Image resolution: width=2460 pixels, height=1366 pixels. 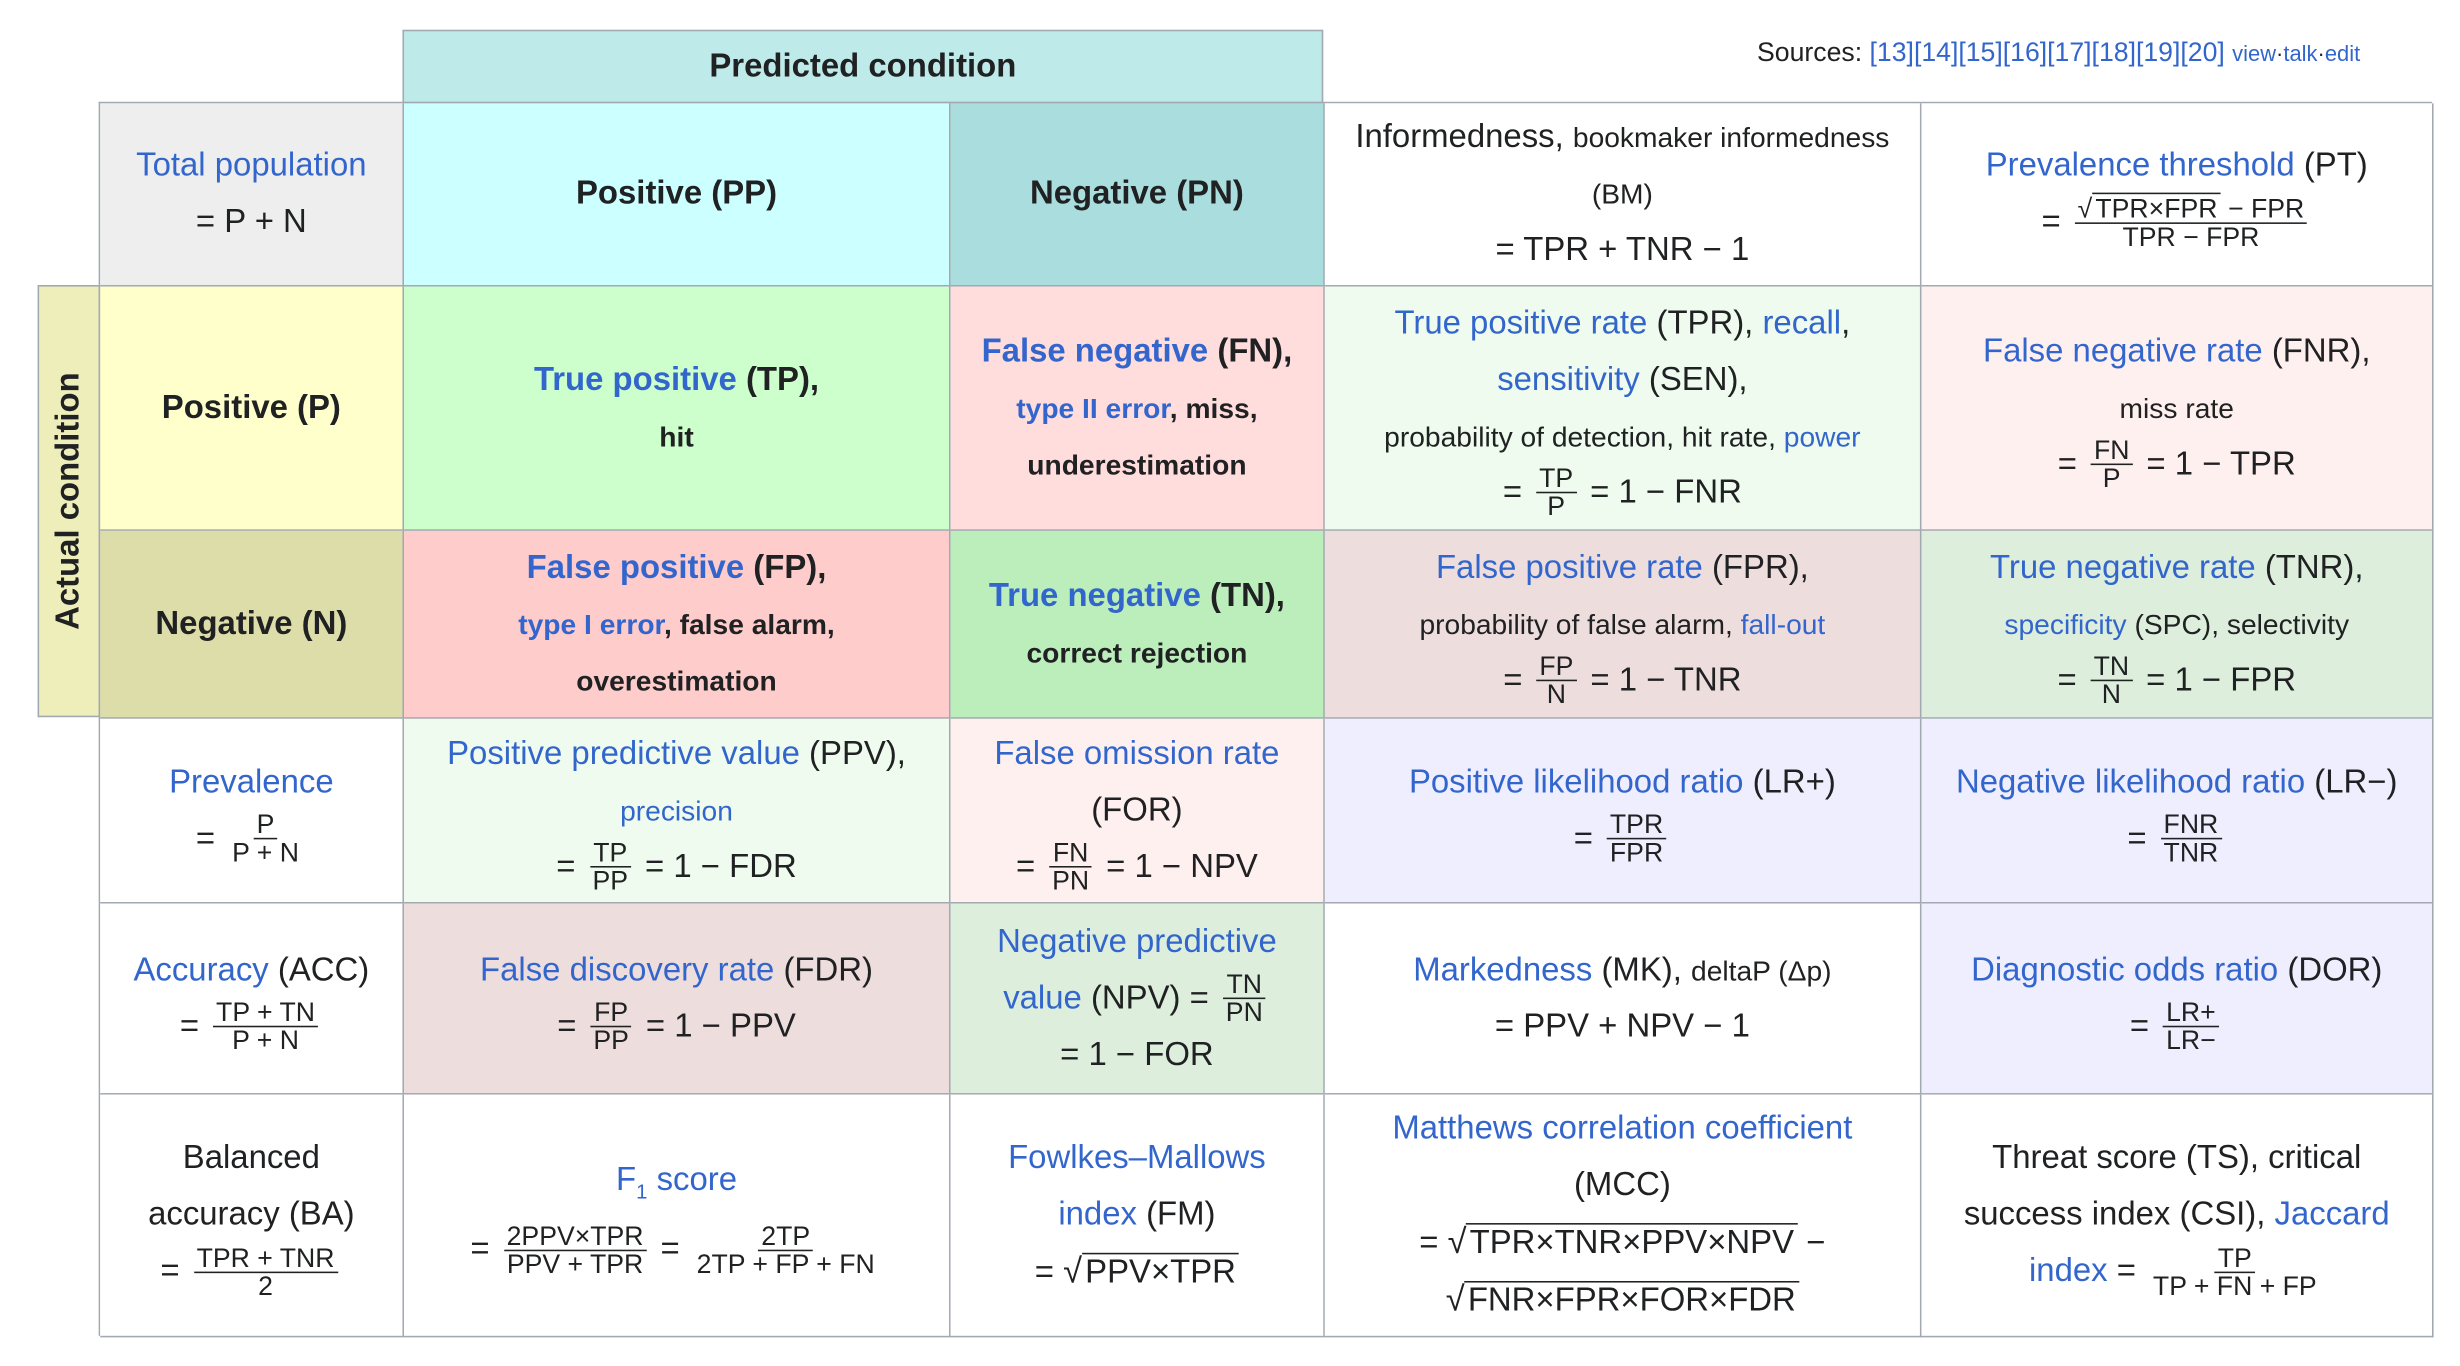 I want to click on sensitivity-link: sensitivity, so click(x=1568, y=378).